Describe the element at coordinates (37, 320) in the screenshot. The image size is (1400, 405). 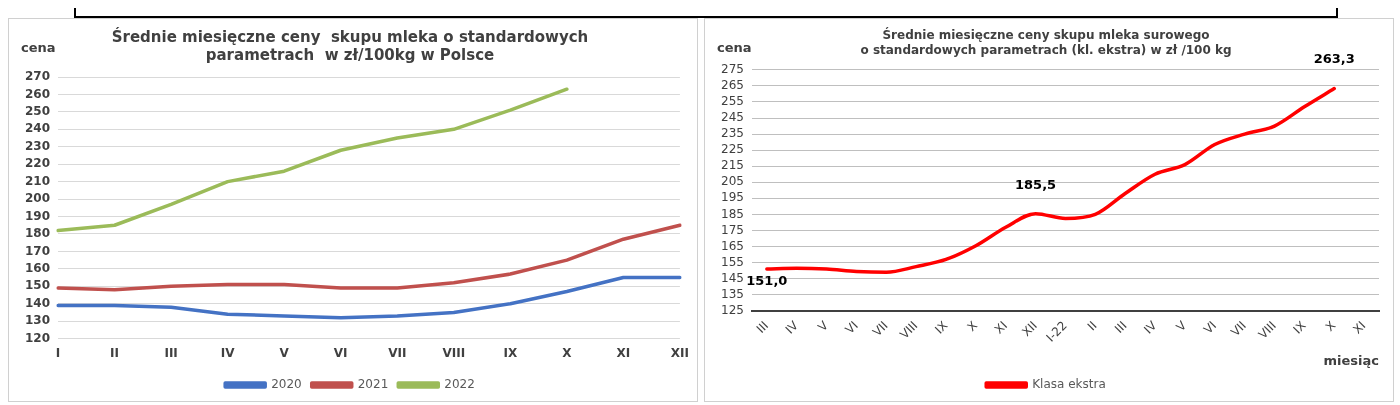
I see `y-tick-label: 130` at that location.